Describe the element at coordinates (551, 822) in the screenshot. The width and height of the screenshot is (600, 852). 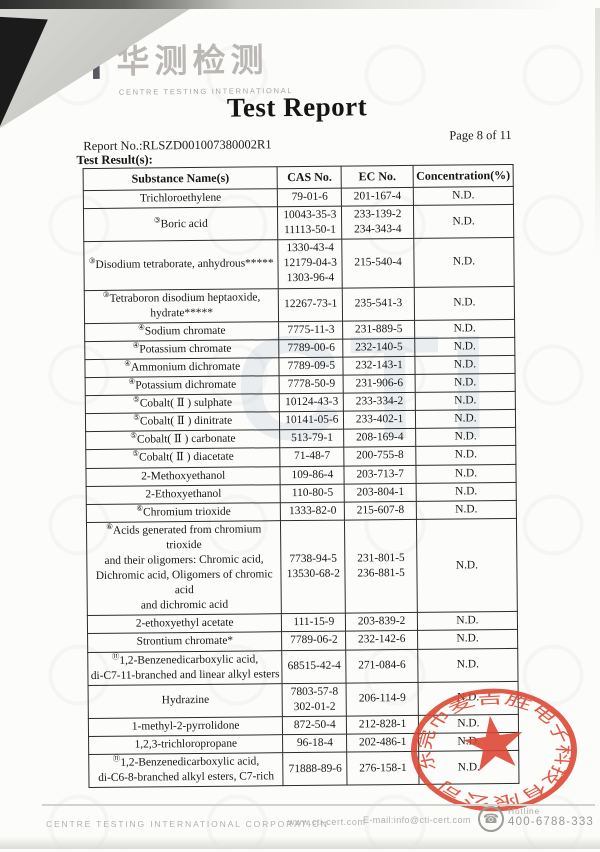
I see `footer-hotline-number: 400-6788-333` at that location.